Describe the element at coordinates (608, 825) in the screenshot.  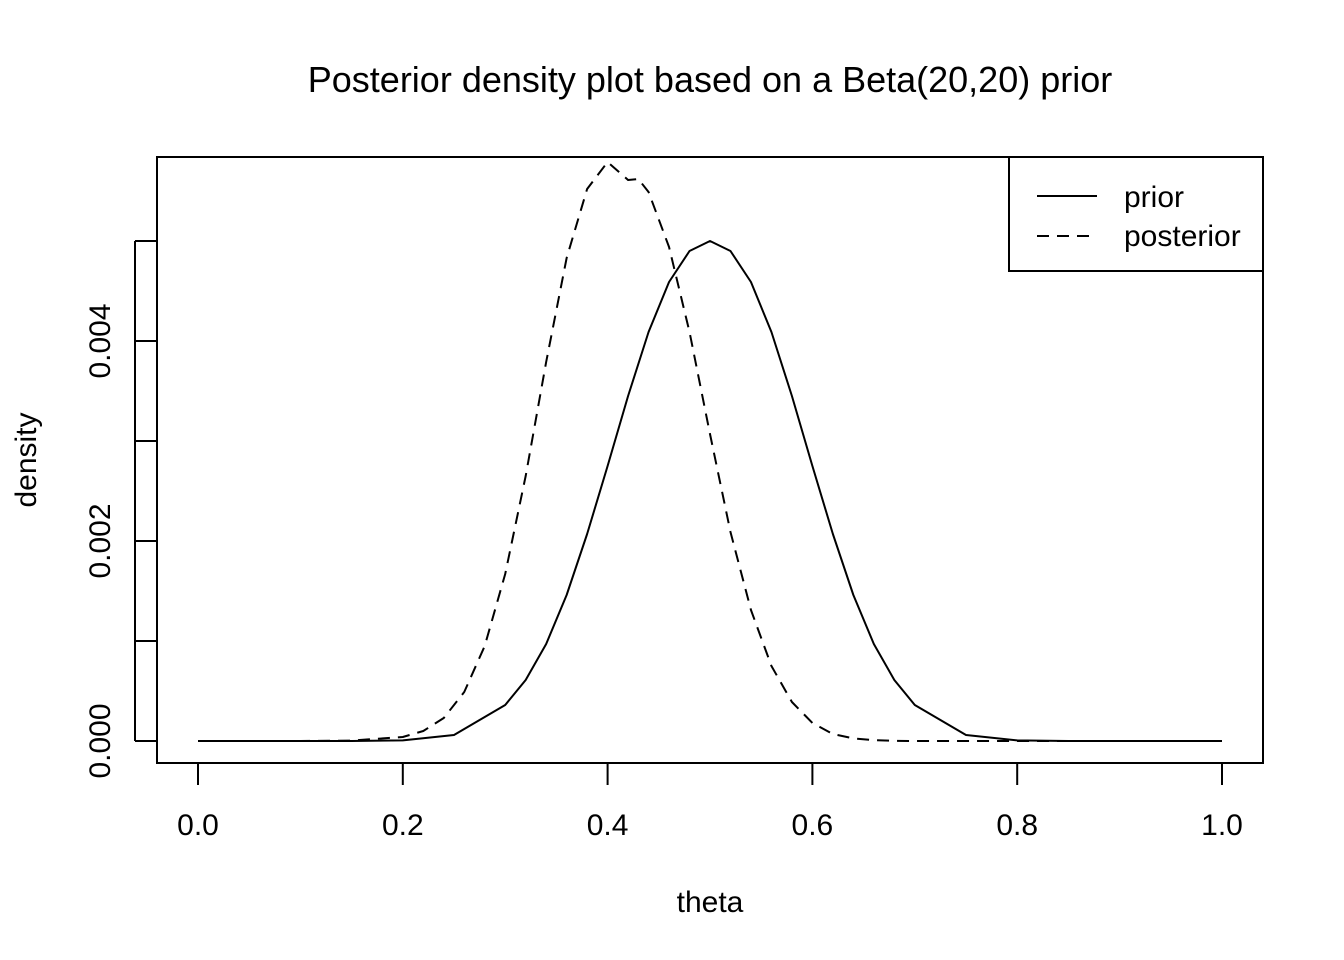
I see `x-tick-label: 0.4` at that location.